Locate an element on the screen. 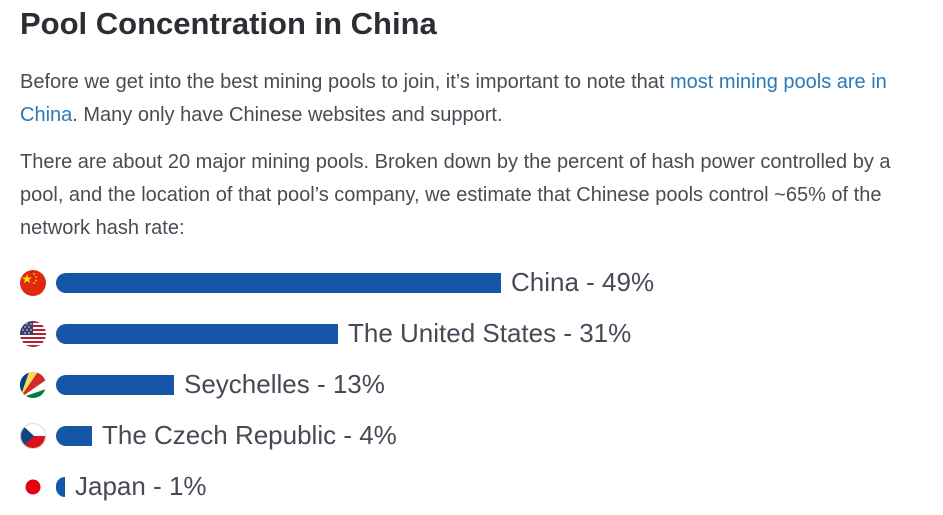 Image resolution: width=943 pixels, height=515 pixels. bar-label-japan: Japan - 1% is located at coordinates (141, 486).